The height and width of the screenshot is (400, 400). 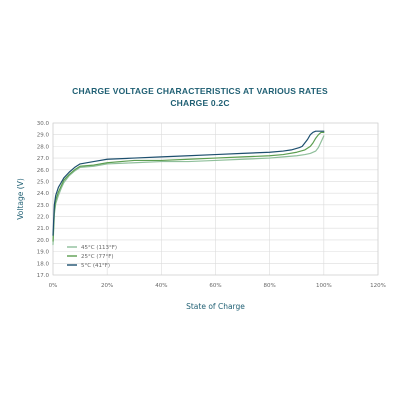 What do you see at coordinates (43, 194) in the screenshot?
I see `y-tick-label: 24.0` at bounding box center [43, 194].